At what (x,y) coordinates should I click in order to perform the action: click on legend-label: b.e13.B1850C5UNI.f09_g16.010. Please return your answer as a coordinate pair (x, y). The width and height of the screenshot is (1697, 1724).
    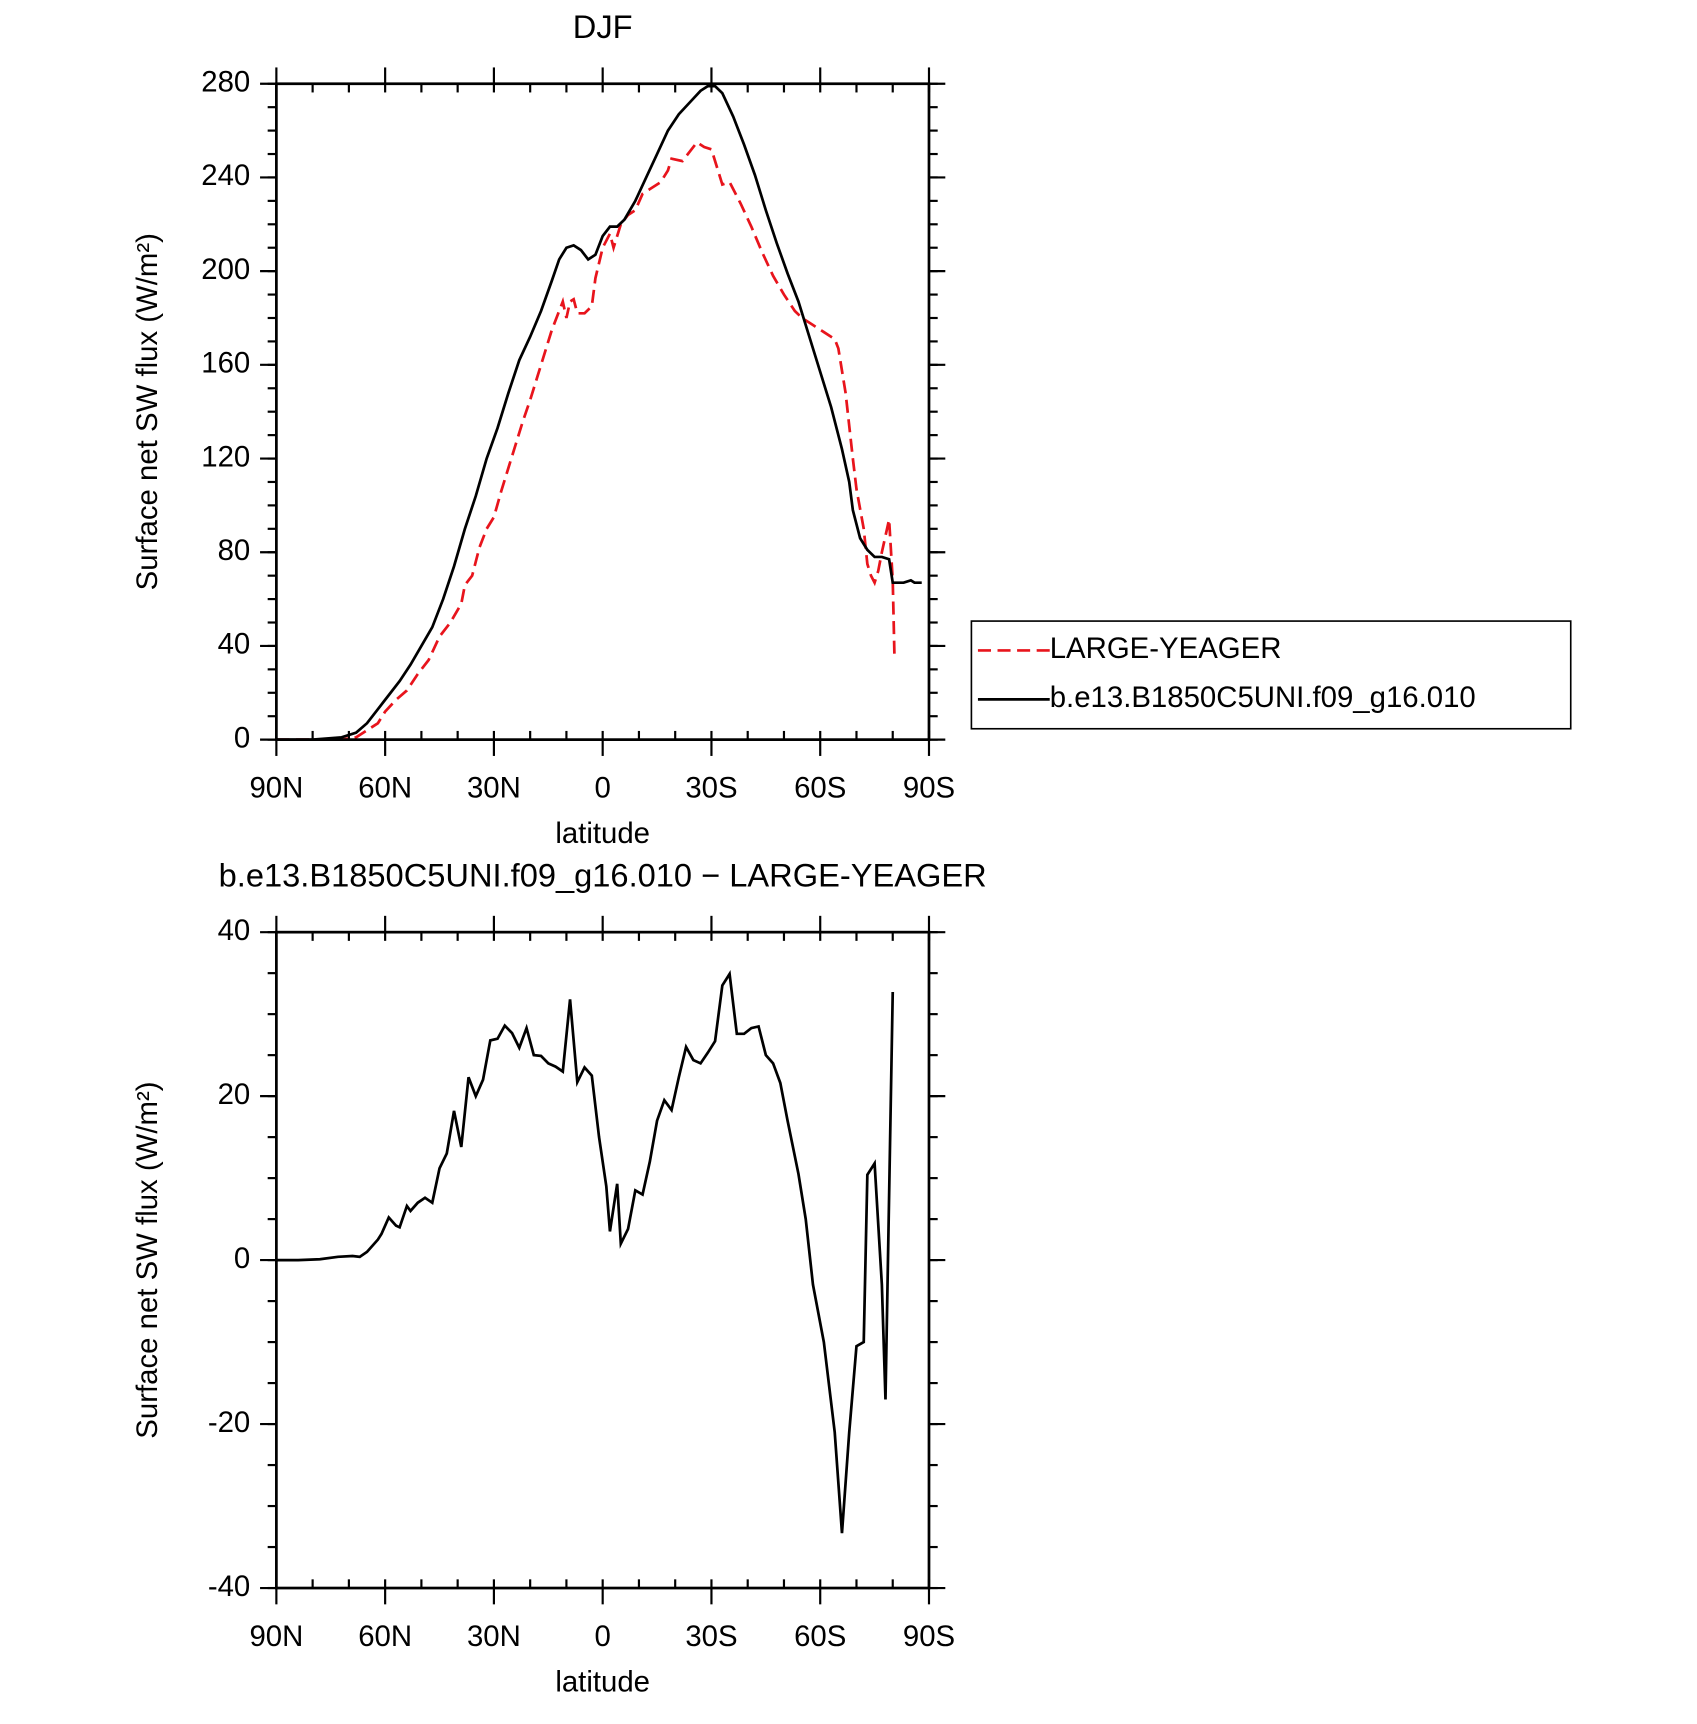
    Looking at the image, I should click on (1263, 697).